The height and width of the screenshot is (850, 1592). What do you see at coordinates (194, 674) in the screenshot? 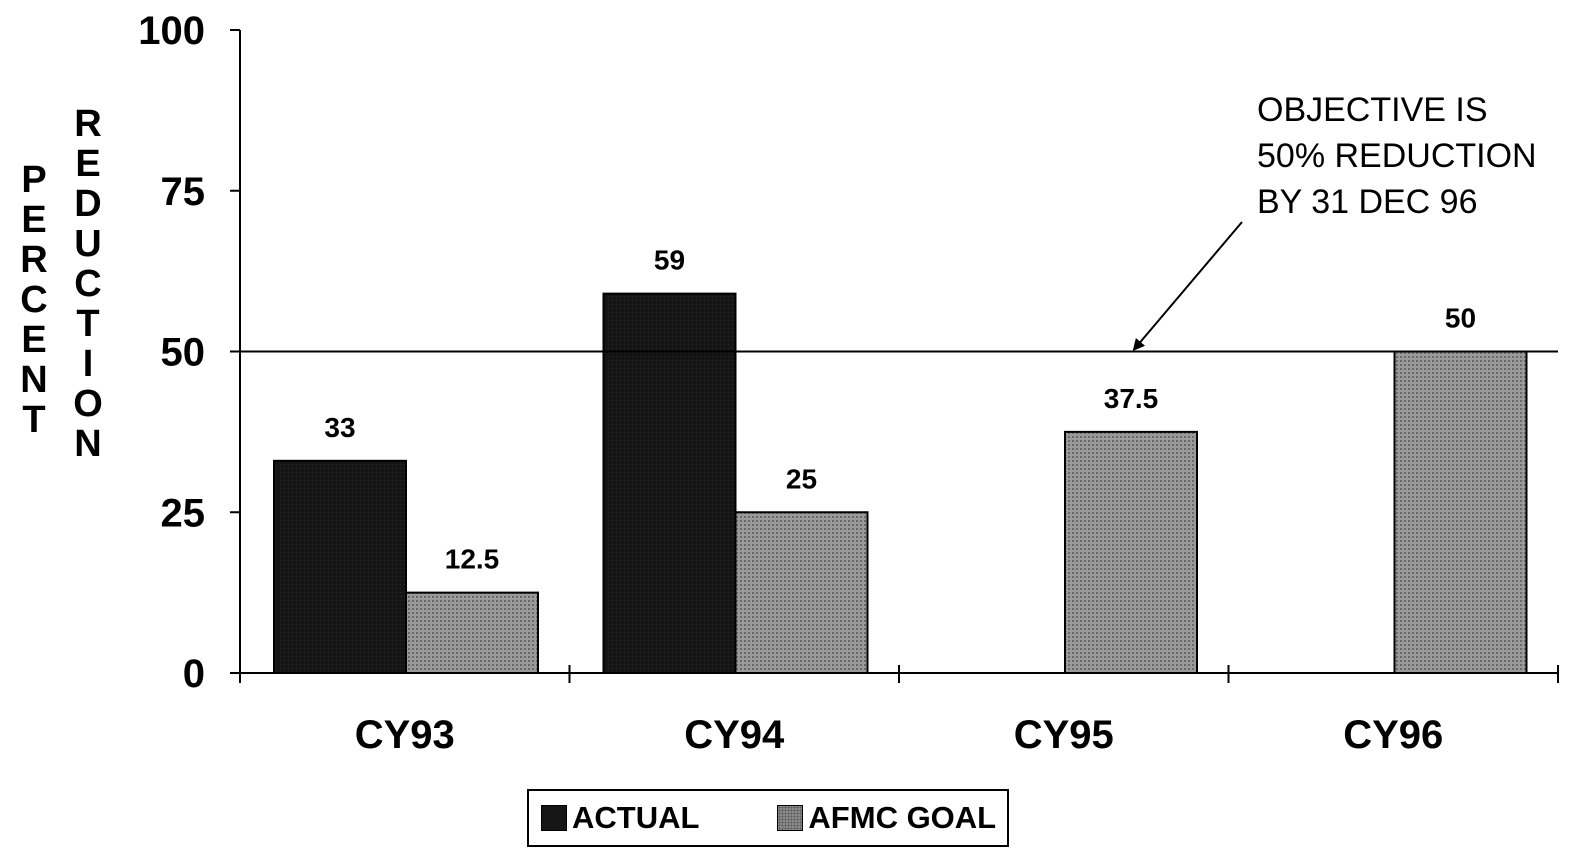
I see `y-tick-label: 0` at bounding box center [194, 674].